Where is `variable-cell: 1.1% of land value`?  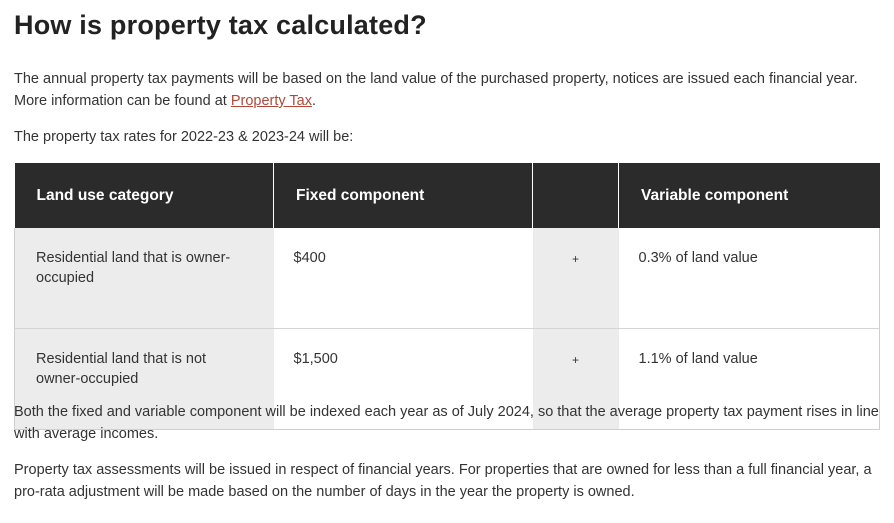 variable-cell: 1.1% of land value is located at coordinates (749, 379).